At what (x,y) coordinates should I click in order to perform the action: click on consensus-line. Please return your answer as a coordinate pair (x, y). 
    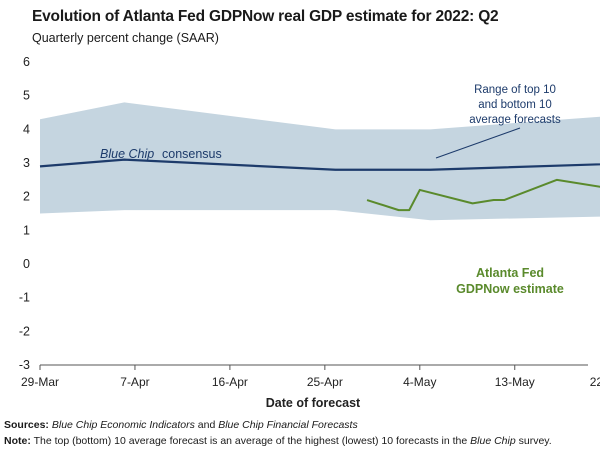
    Looking at the image, I should click on (319, 164).